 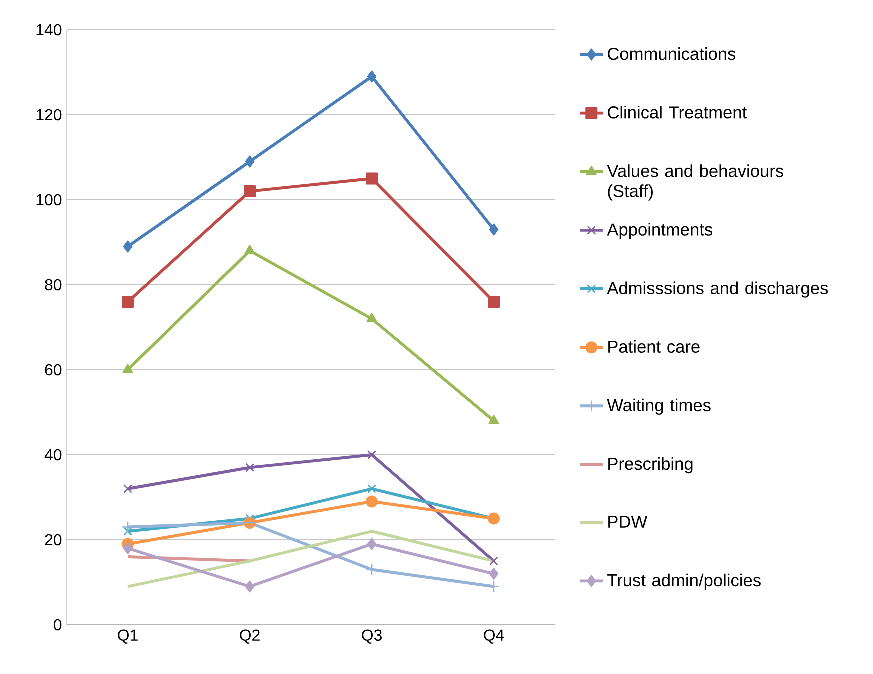 What do you see at coordinates (628, 522) in the screenshot?
I see `legend-label: PDW` at bounding box center [628, 522].